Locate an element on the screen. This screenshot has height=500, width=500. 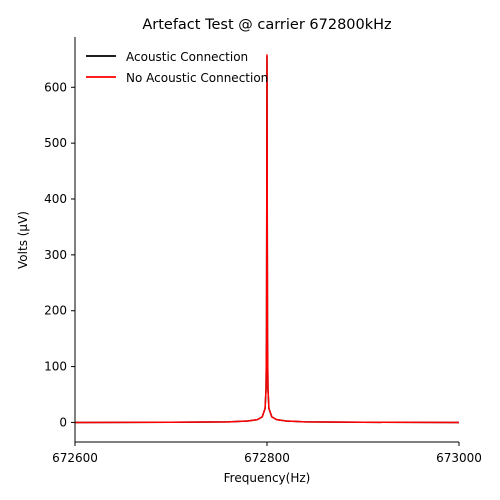
y-tick-label-5: 500 is located at coordinates (55, 143).